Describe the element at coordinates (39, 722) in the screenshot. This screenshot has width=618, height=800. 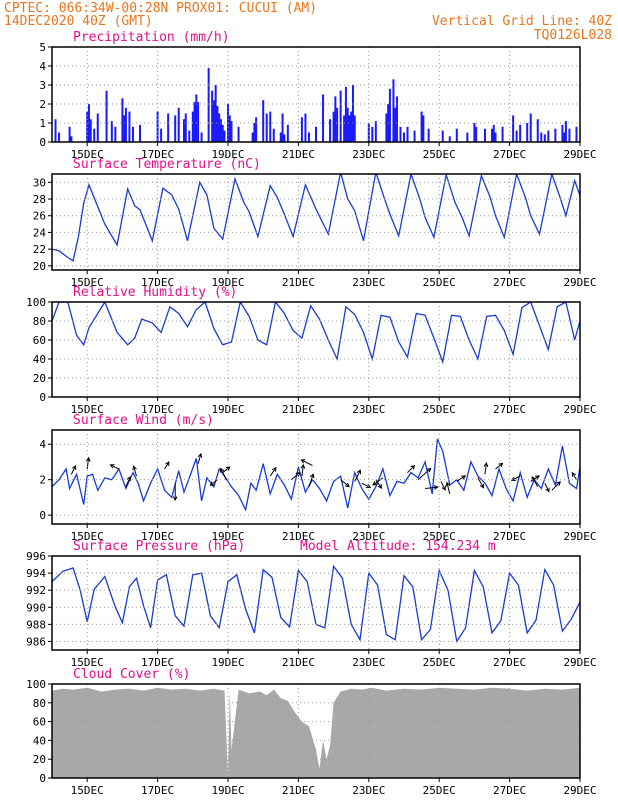
I see `y-tick-label: 60` at that location.